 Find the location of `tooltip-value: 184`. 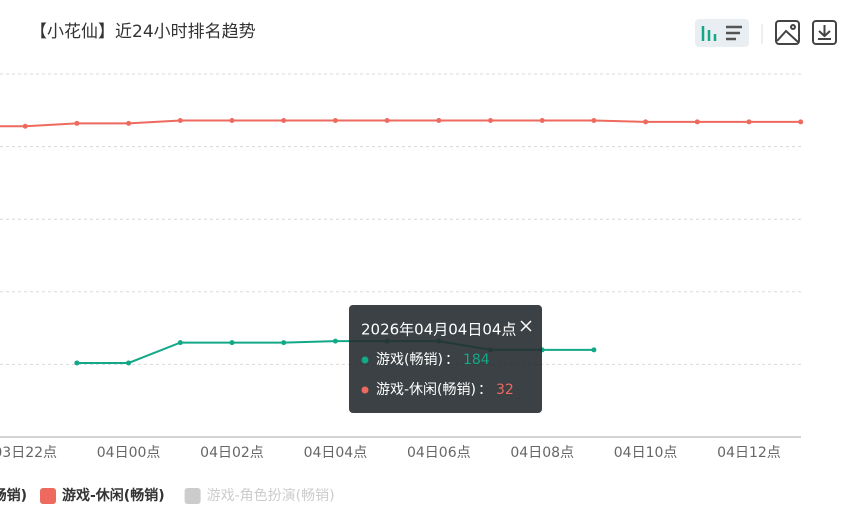

tooltip-value: 184 is located at coordinates (476, 360).